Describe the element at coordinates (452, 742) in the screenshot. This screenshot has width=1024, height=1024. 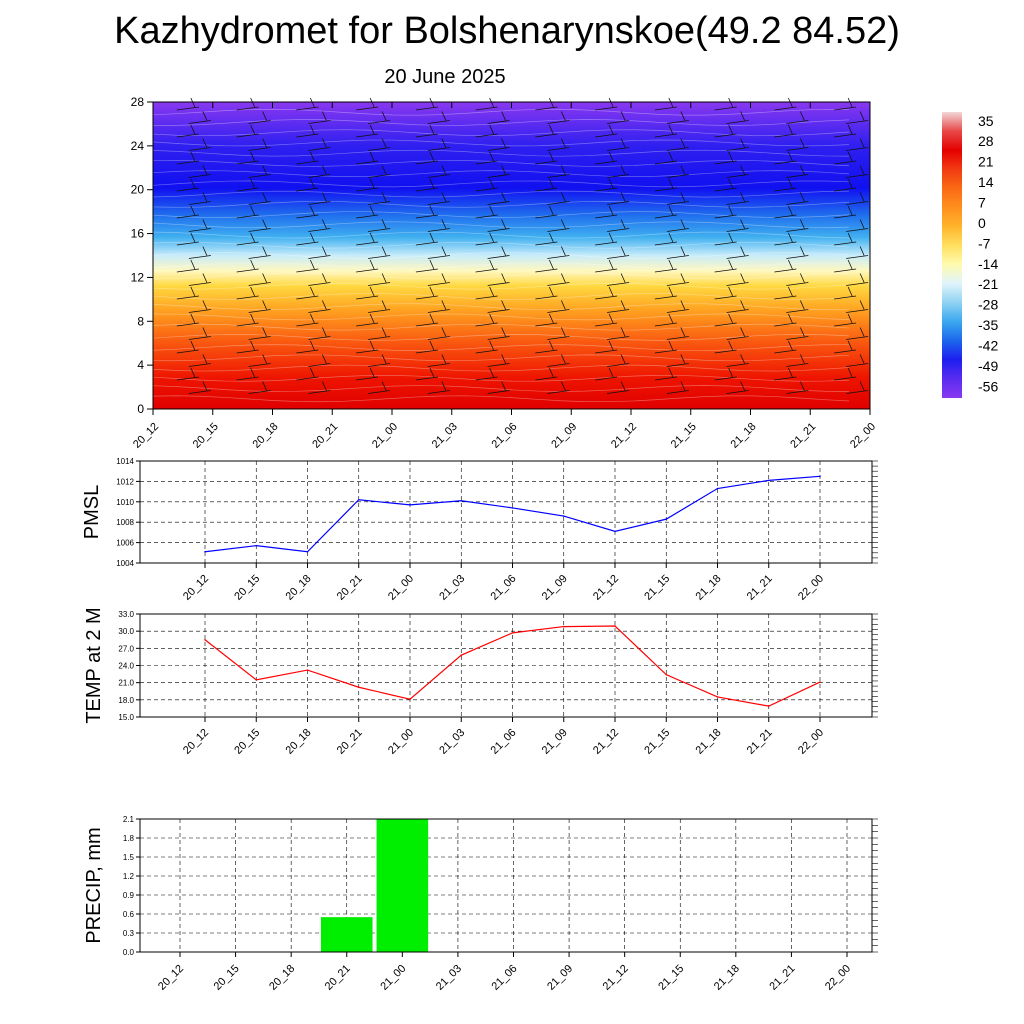
I see `x-tick-label: 21_03` at that location.